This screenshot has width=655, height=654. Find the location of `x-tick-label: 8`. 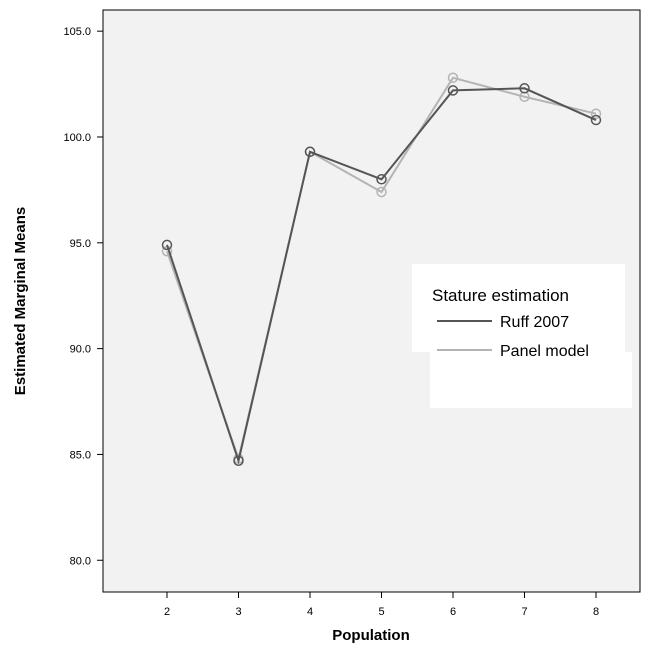

x-tick-label: 8 is located at coordinates (596, 612).